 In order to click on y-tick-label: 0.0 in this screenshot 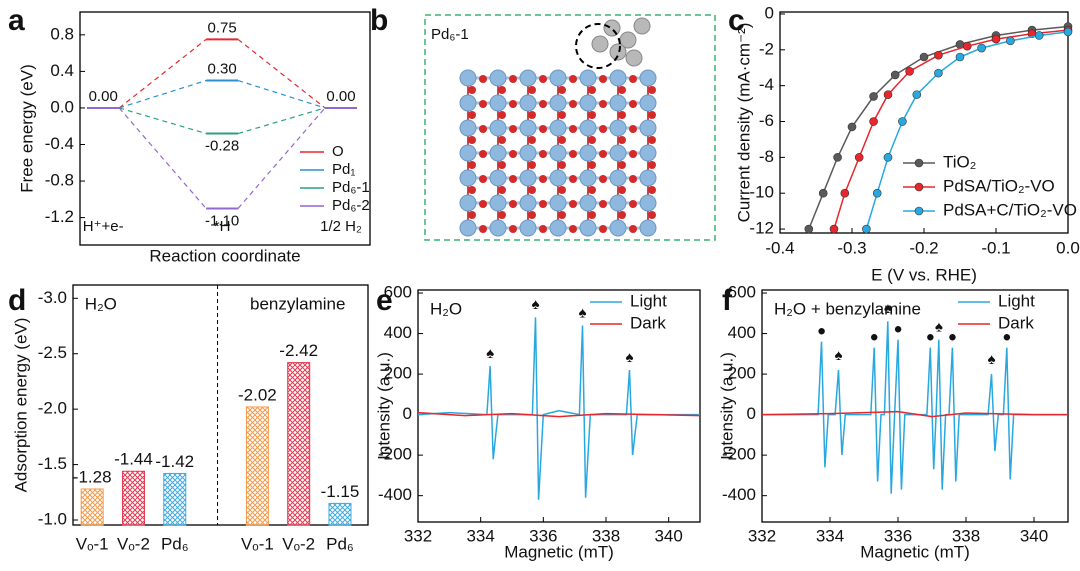, I will do `click(62, 106)`.